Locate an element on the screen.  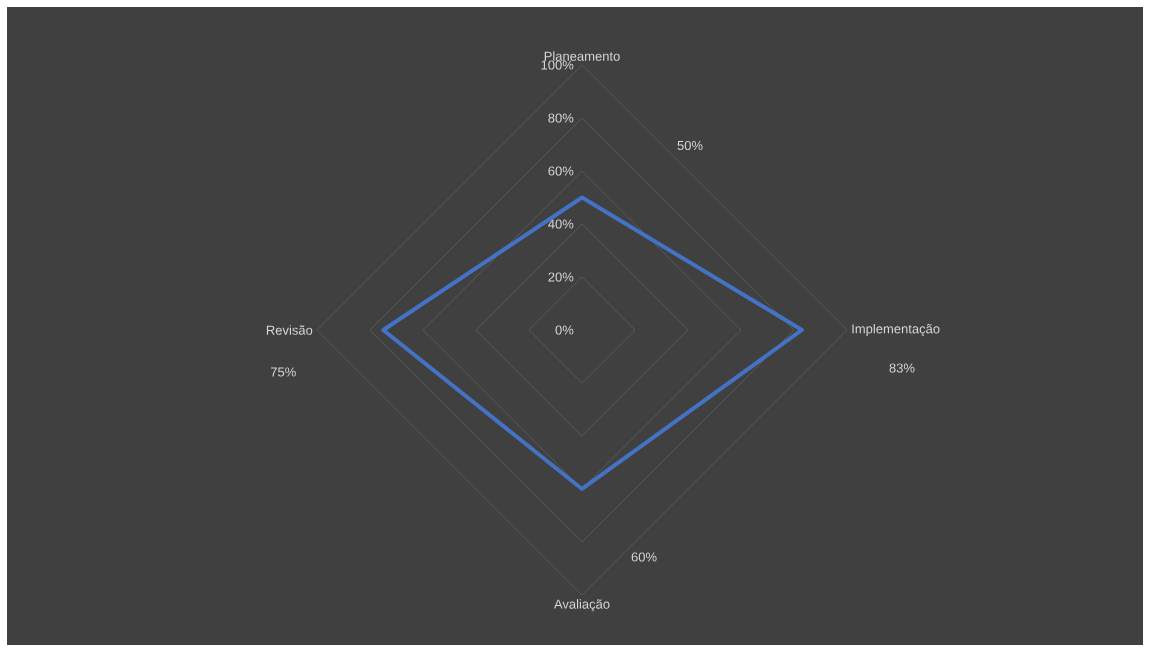
y-tick-label: 80% is located at coordinates (561, 118).